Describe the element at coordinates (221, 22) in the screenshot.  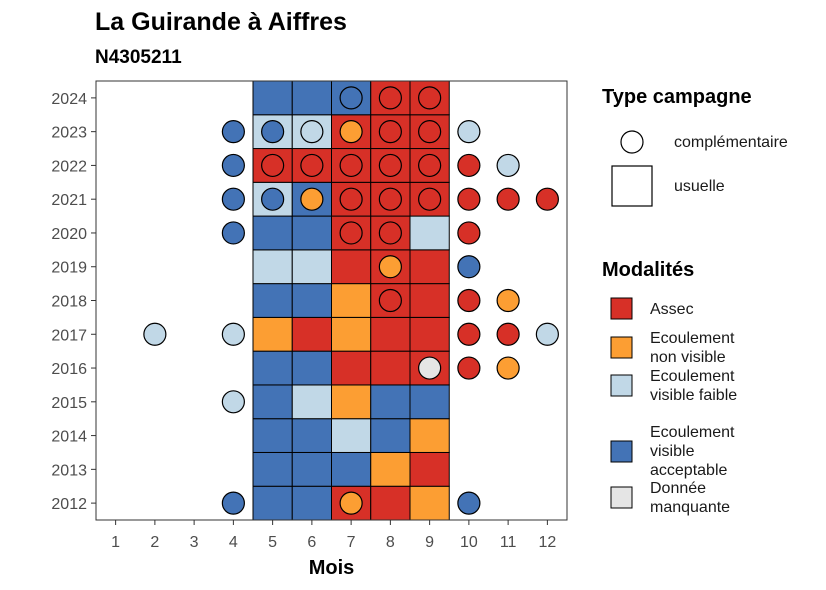
I see `chart-title: La Guirande à Aiffres` at that location.